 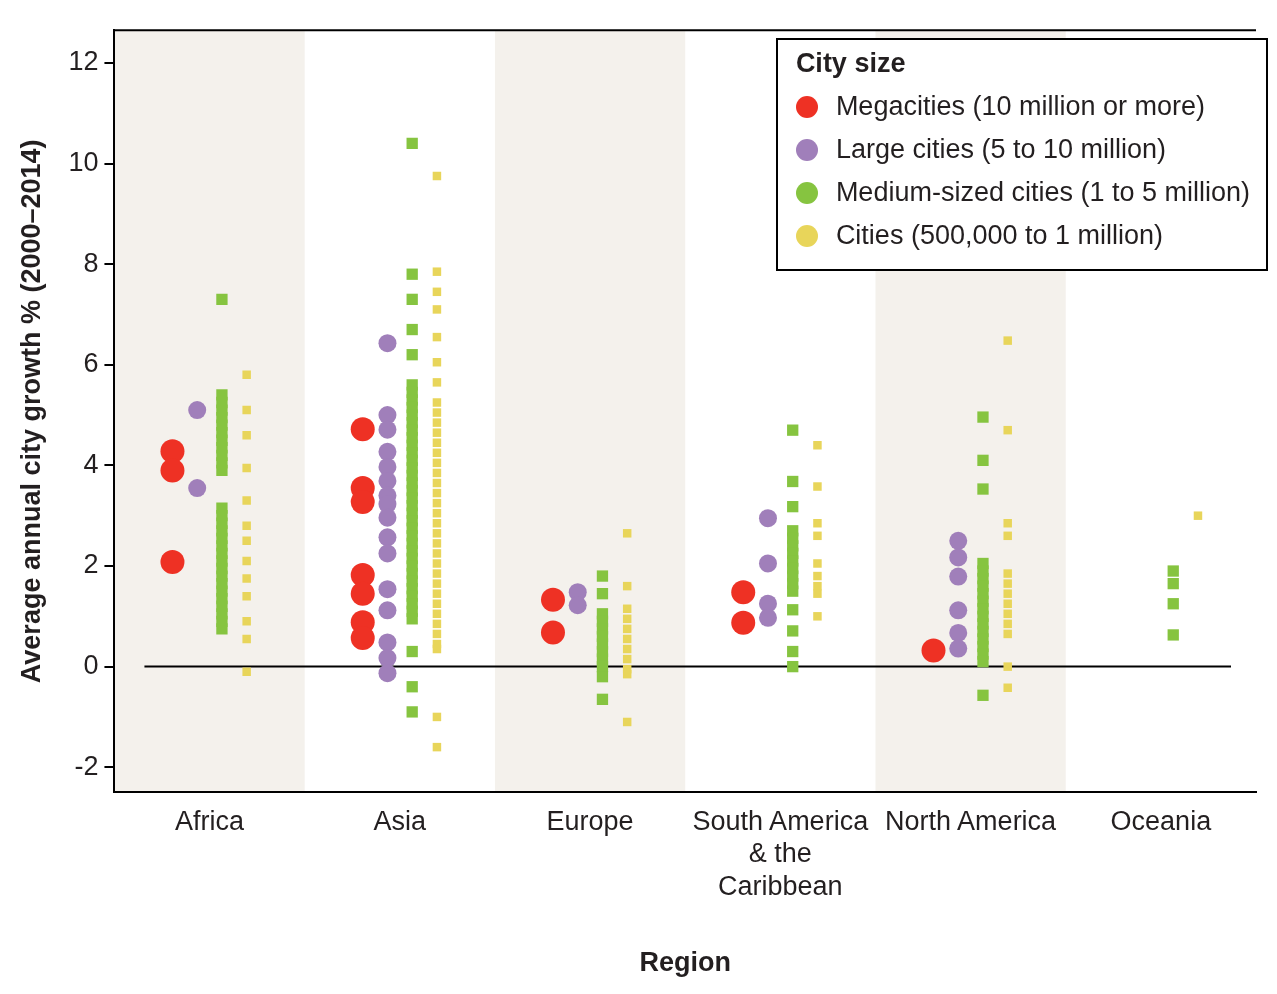 I want to click on legend-label: Cities (500,000 to 1 million), so click(x=999, y=235).